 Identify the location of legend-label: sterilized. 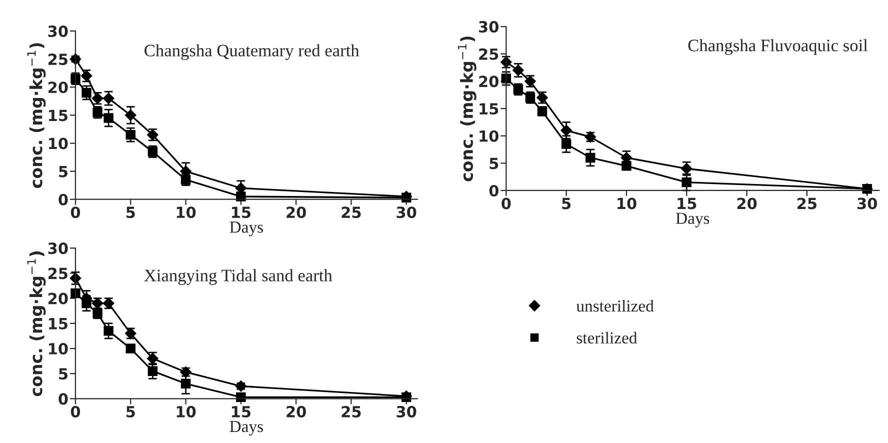
(607, 338).